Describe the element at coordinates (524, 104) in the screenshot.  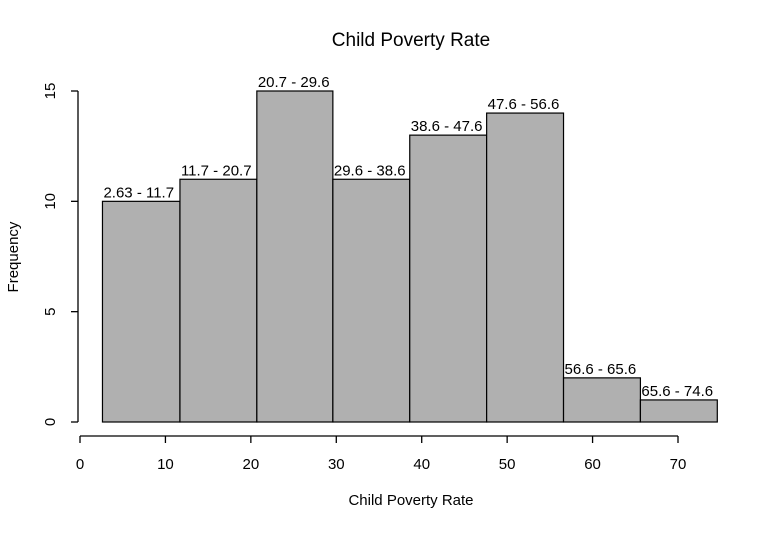
I see `bar-range-label: 47.6 - 56.6` at that location.